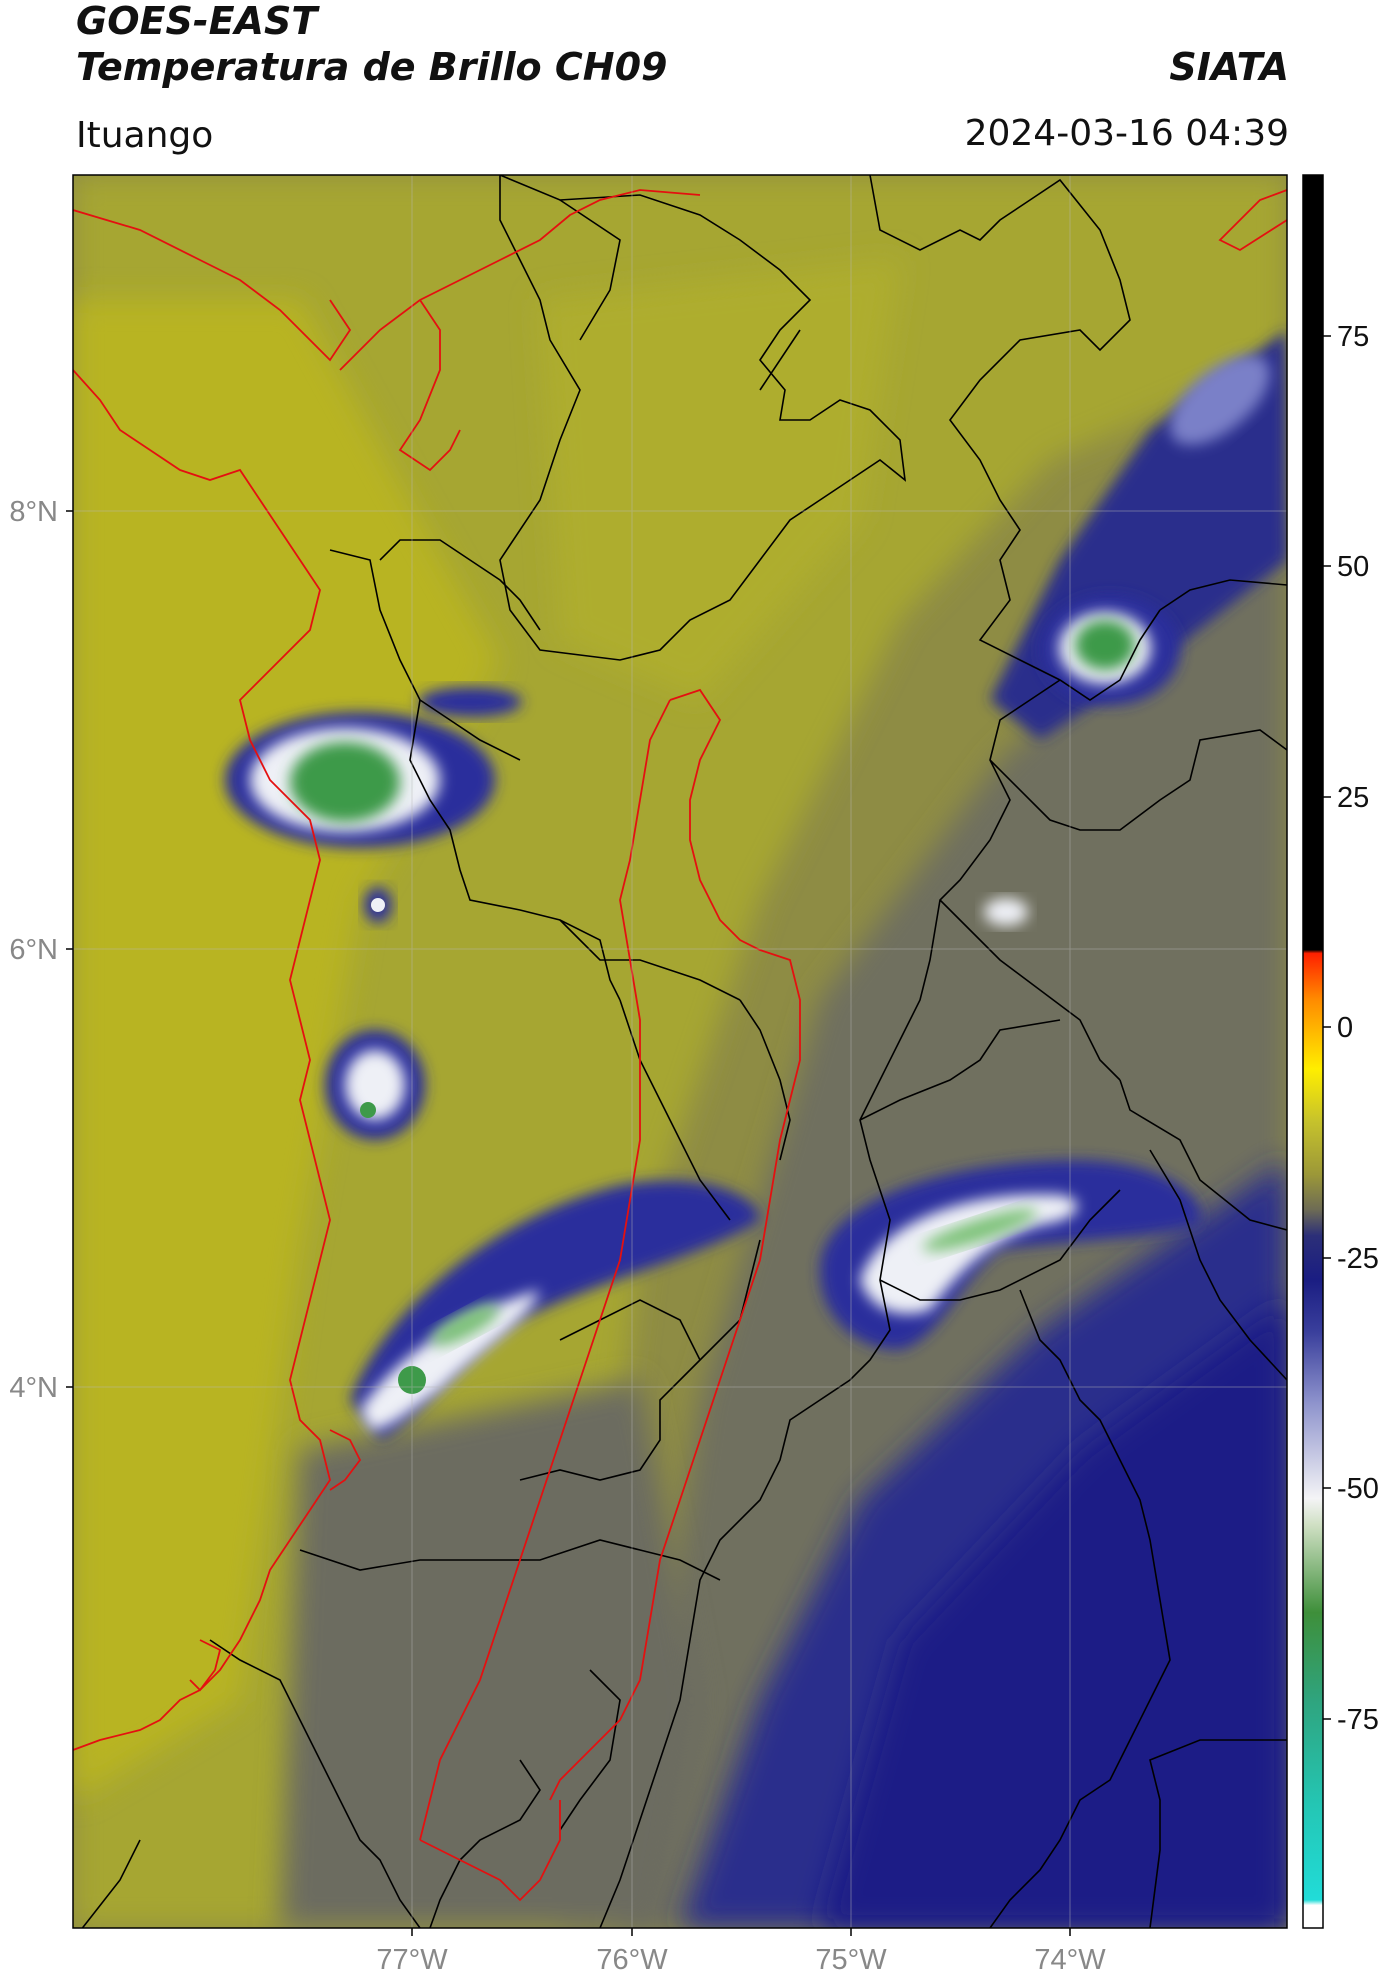 This screenshot has width=1384, height=1981. I want to click on lat-axis: 8°N 6°N 4°N, so click(41, 950).